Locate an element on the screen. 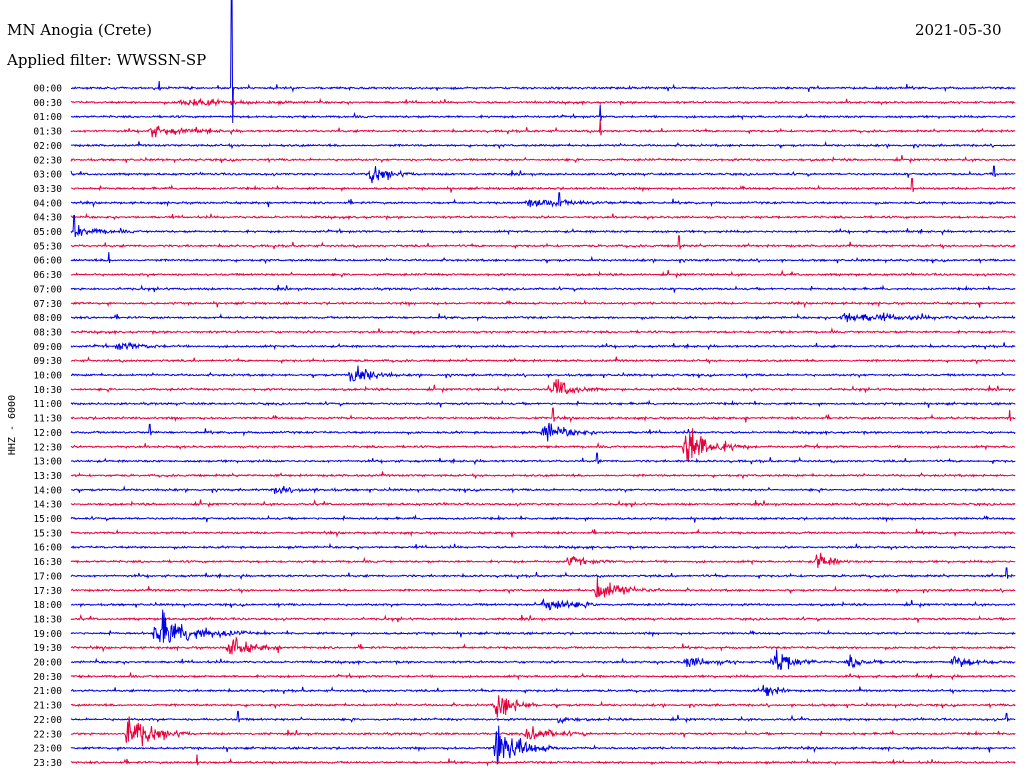  time-label: 11:30 is located at coordinates (47, 419).